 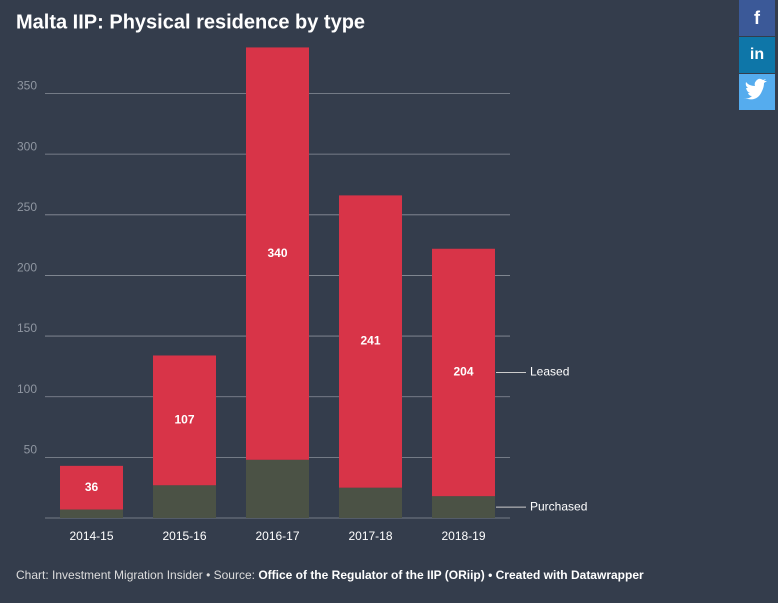 I want to click on y-tick-label: 50, so click(x=31, y=450).